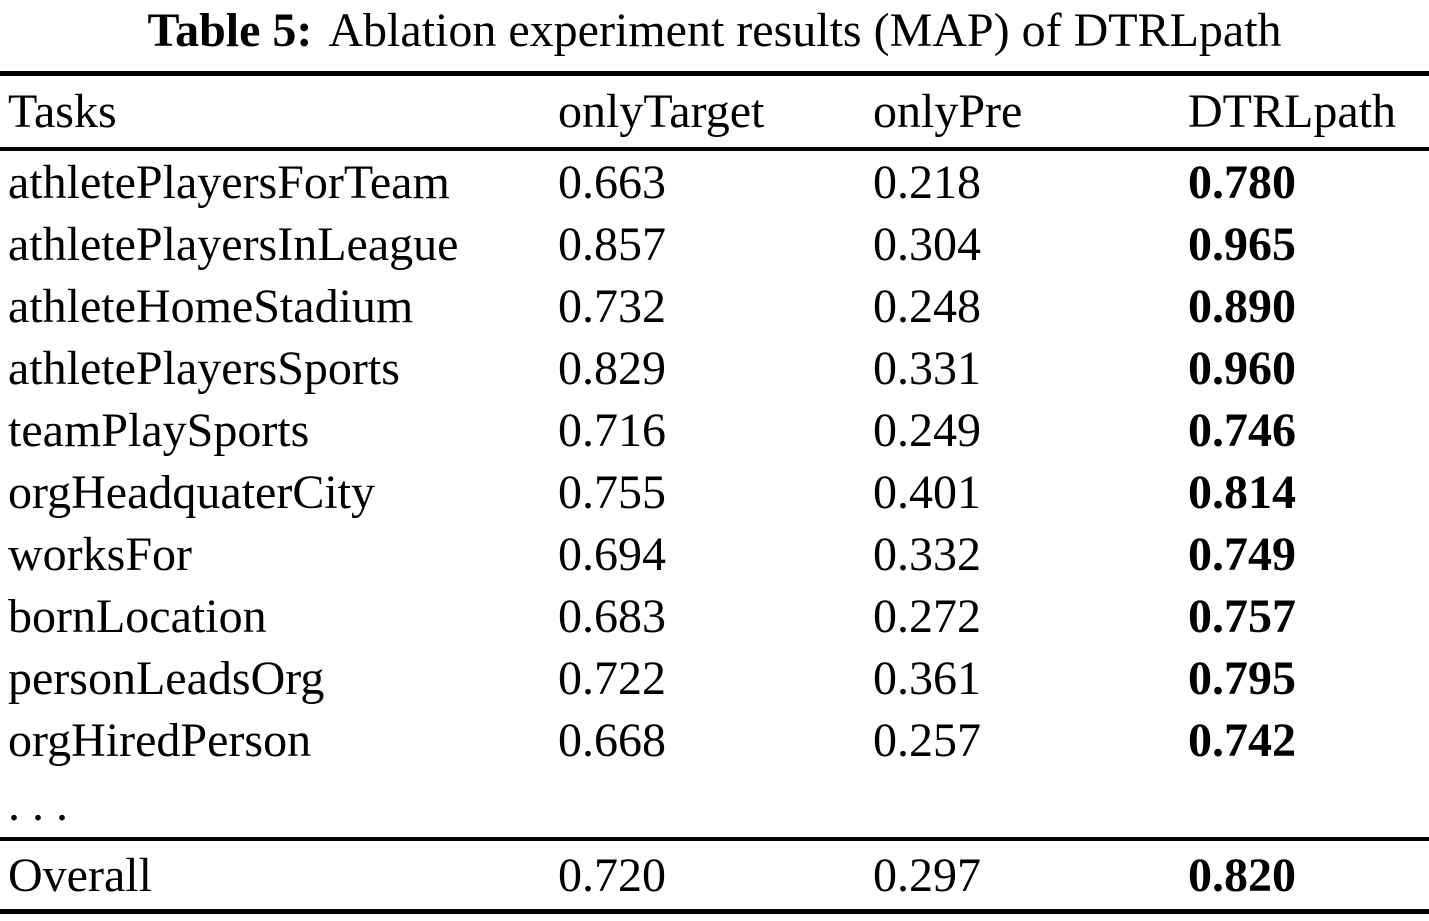  Describe the element at coordinates (714, 244) in the screenshot. I see `table-row: athletePlayersInLeague 0.857 0.304 0.965` at that location.